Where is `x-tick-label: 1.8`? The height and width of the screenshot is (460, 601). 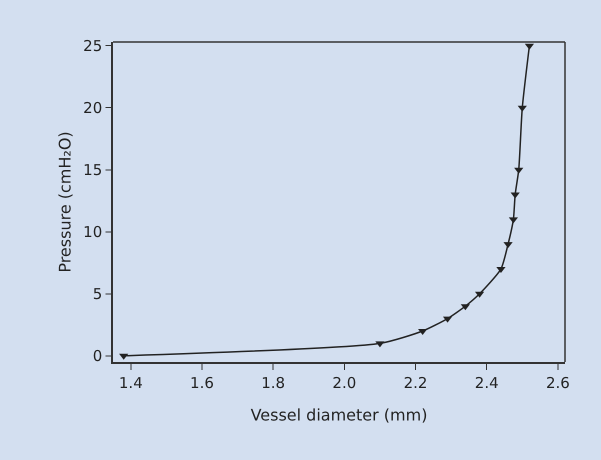 x-tick-label: 1.8 is located at coordinates (273, 383).